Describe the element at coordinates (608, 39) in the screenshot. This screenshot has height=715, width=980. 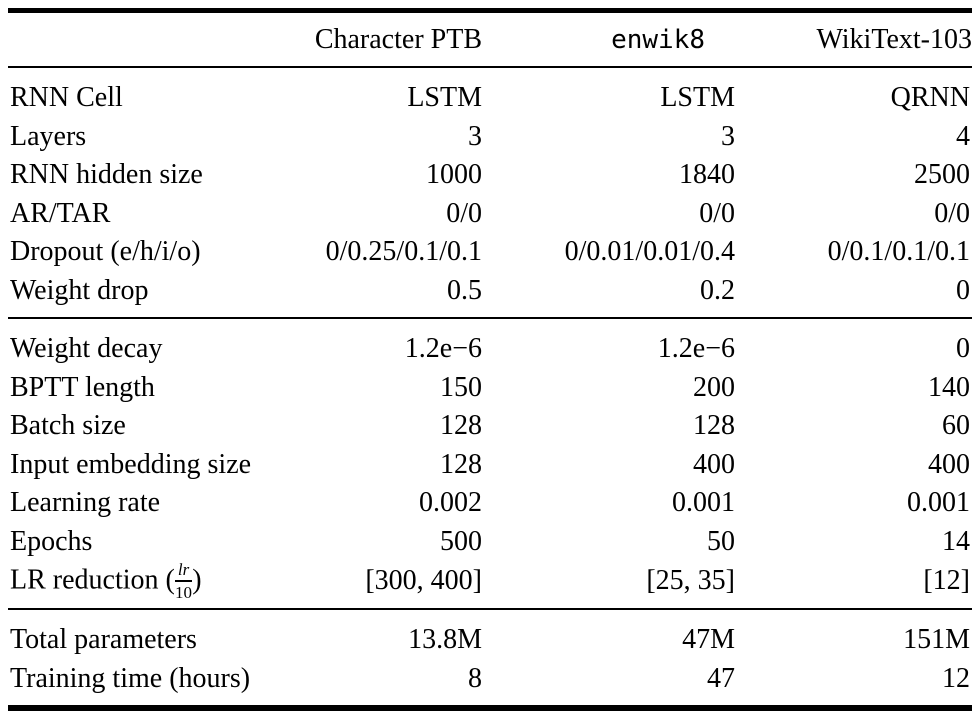
I see `column-header-enwik8: enwik8` at that location.